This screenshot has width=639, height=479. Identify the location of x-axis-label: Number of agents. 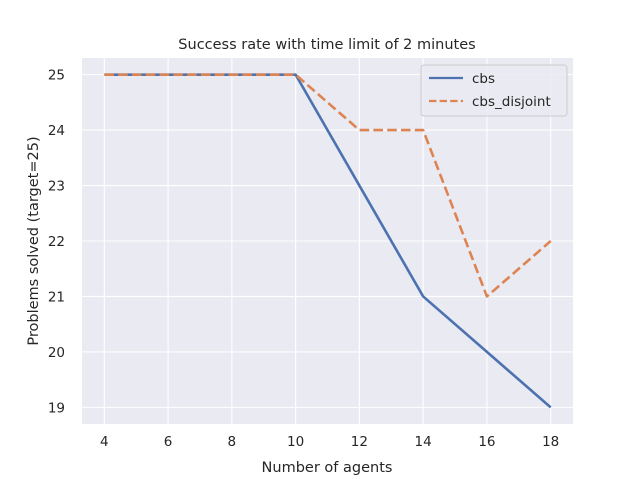
(327, 468).